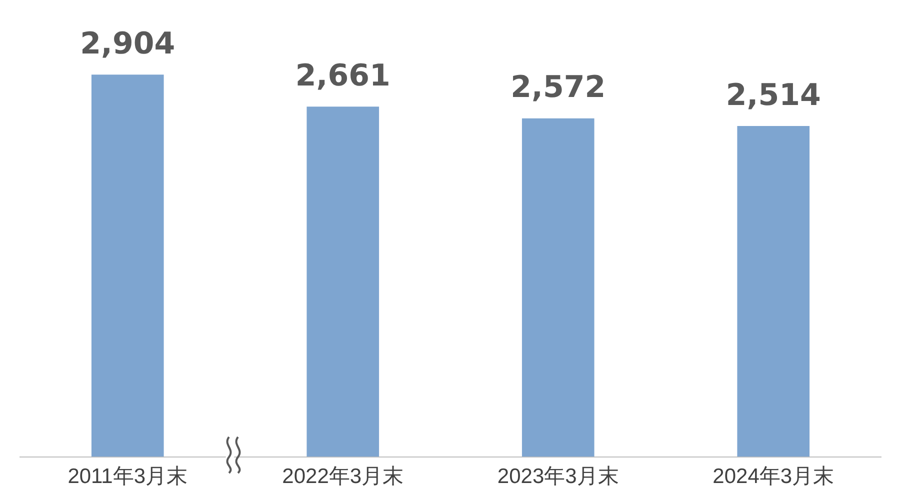 The image size is (901, 498). What do you see at coordinates (773, 476) in the screenshot?
I see `x-tick-label: 2024年3月末` at bounding box center [773, 476].